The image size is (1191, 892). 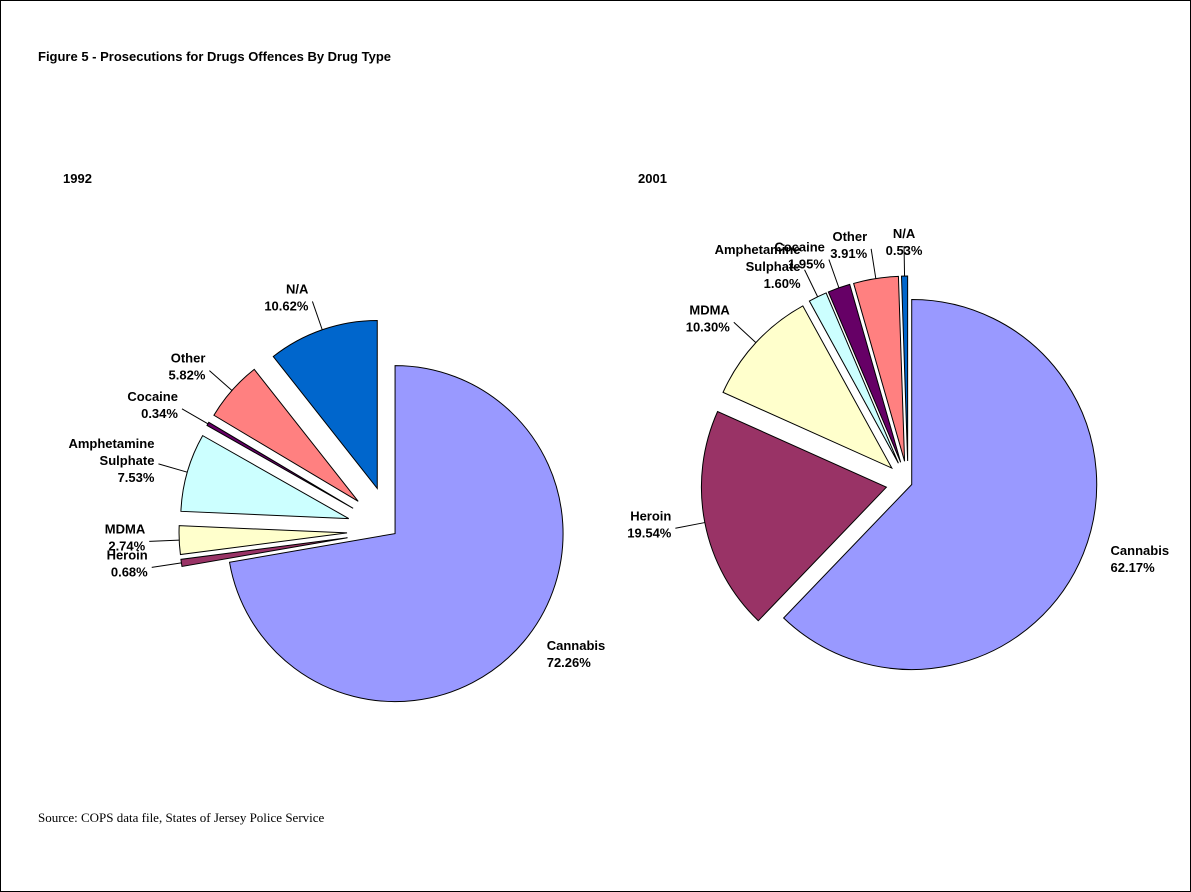 What do you see at coordinates (136, 477) in the screenshot?
I see `slice-value-label: 7.53%` at bounding box center [136, 477].